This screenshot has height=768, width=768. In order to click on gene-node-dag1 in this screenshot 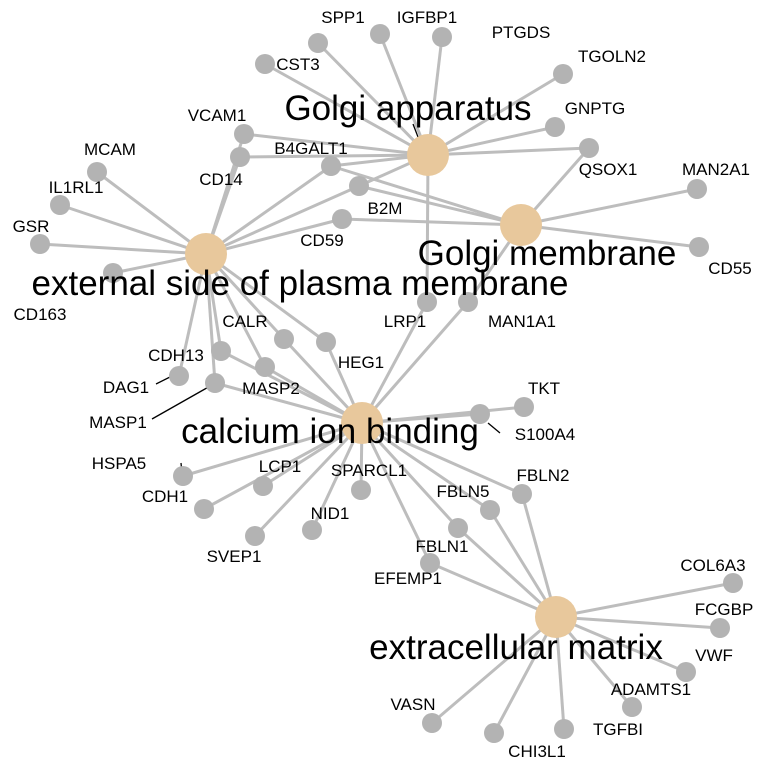, I will do `click(179, 376)`.